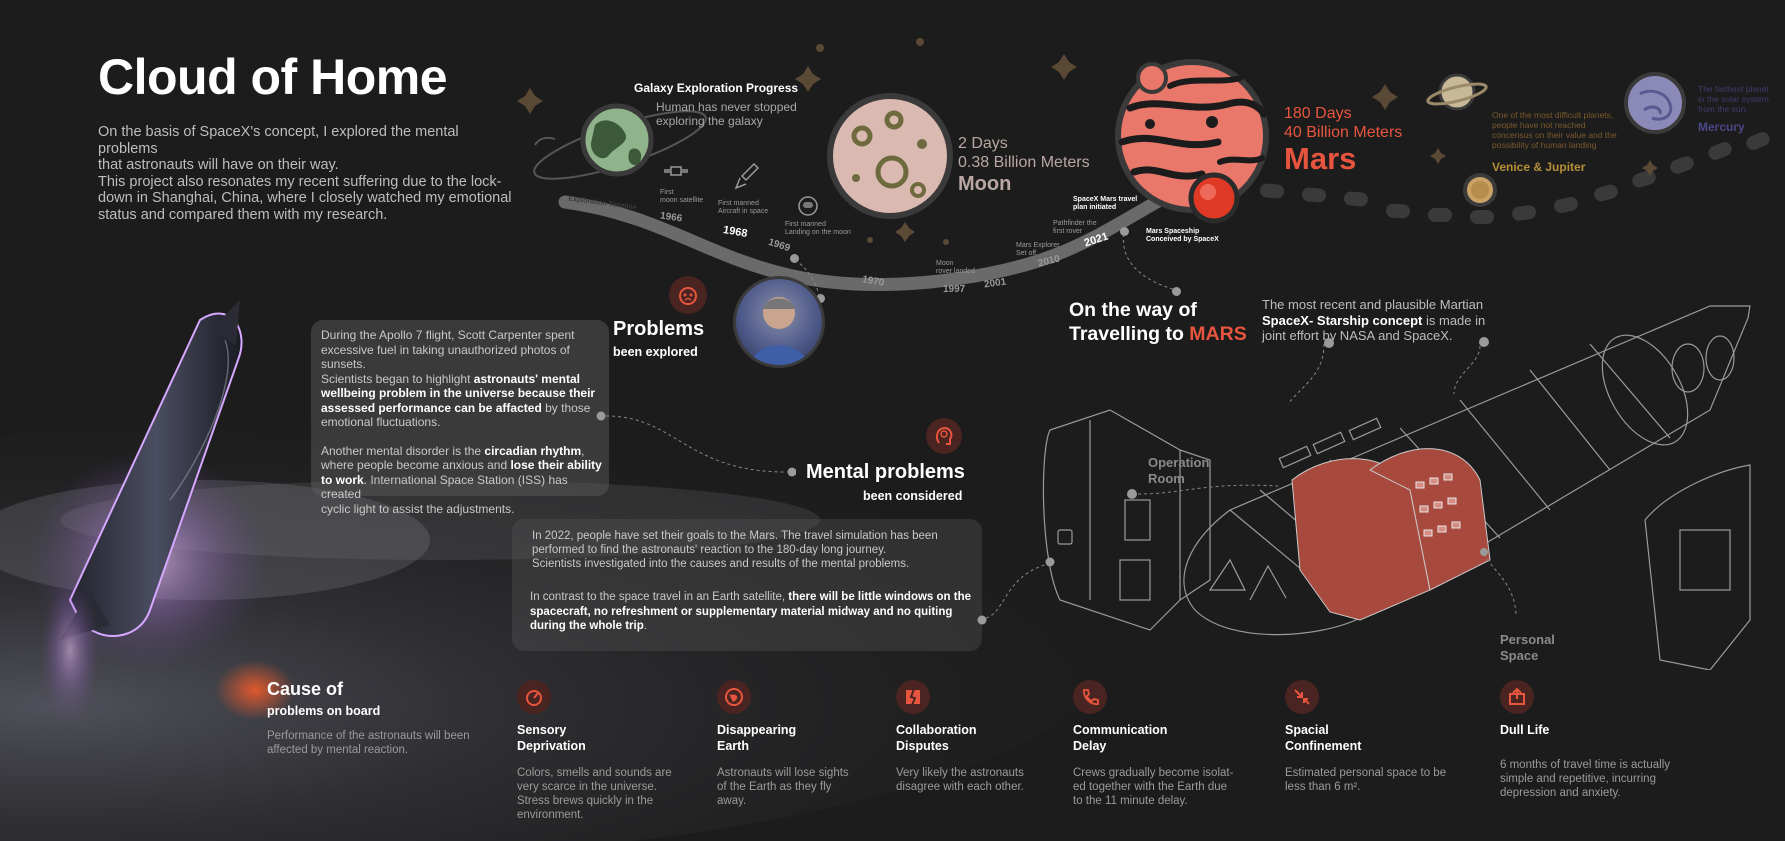  Describe the element at coordinates (416, 465) in the screenshot. I see `card-text: where people become anxious and` at that location.